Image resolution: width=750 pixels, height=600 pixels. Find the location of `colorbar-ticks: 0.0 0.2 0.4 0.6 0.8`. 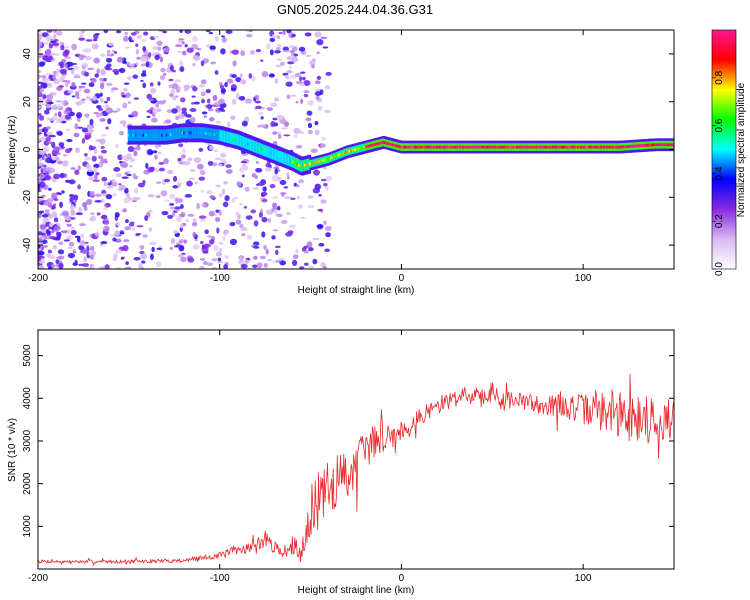

colorbar-ticks: 0.0 0.2 0.4 0.6 0.8 is located at coordinates (718, 173).